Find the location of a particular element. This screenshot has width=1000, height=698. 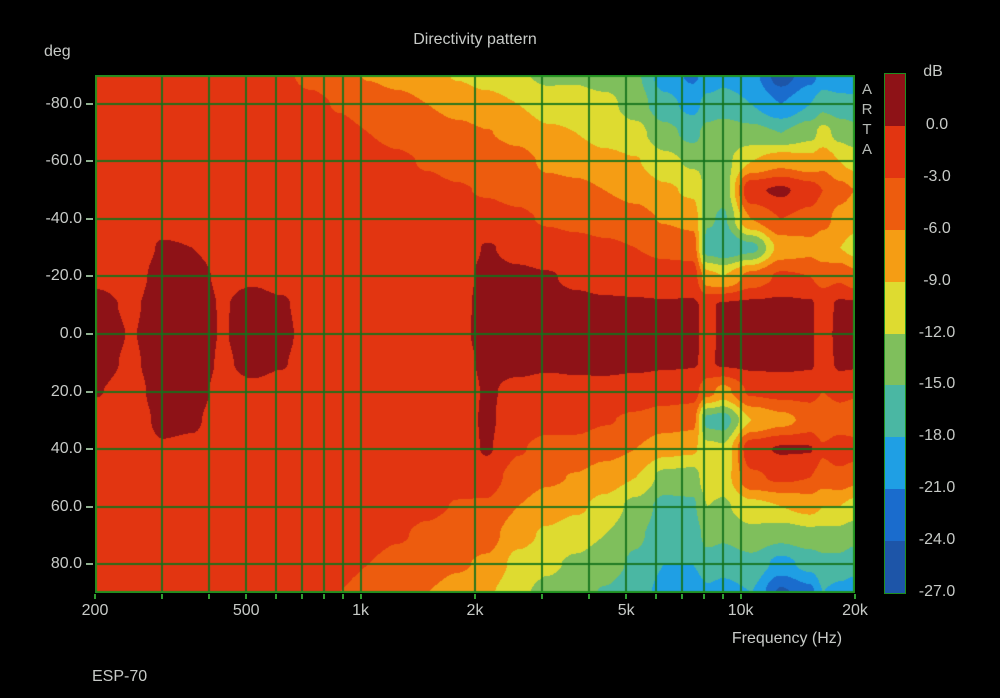

colorbar-tick-label: -9.0 is located at coordinates (937, 280).